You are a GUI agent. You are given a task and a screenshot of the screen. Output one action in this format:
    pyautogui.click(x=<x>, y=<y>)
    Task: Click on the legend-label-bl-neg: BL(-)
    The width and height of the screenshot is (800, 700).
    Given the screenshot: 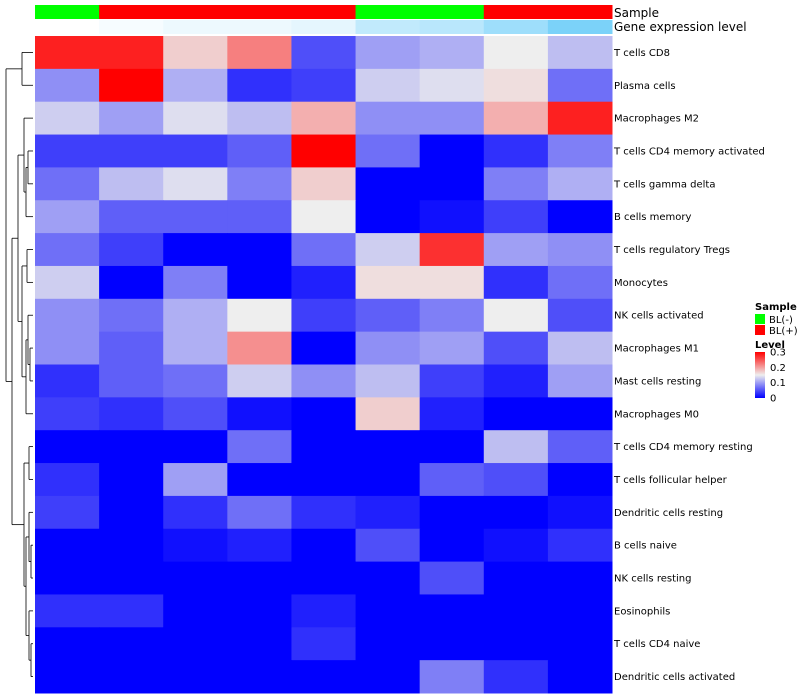 What is the action you would take?
    pyautogui.click(x=781, y=320)
    